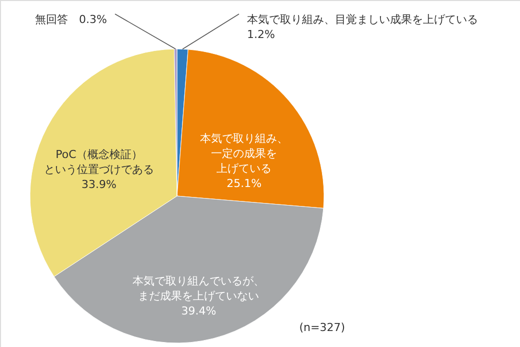  I want to click on slice-label: 本気で取り組んでいるが、まだ成果を上げていない, so click(198, 288).